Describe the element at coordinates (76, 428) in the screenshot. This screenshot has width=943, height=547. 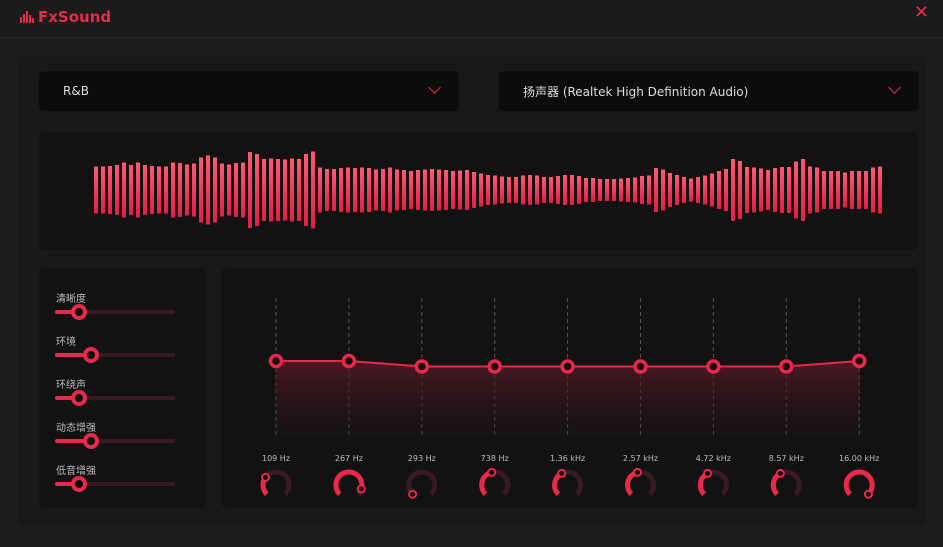
I see `effect-label: 动态增强` at that location.